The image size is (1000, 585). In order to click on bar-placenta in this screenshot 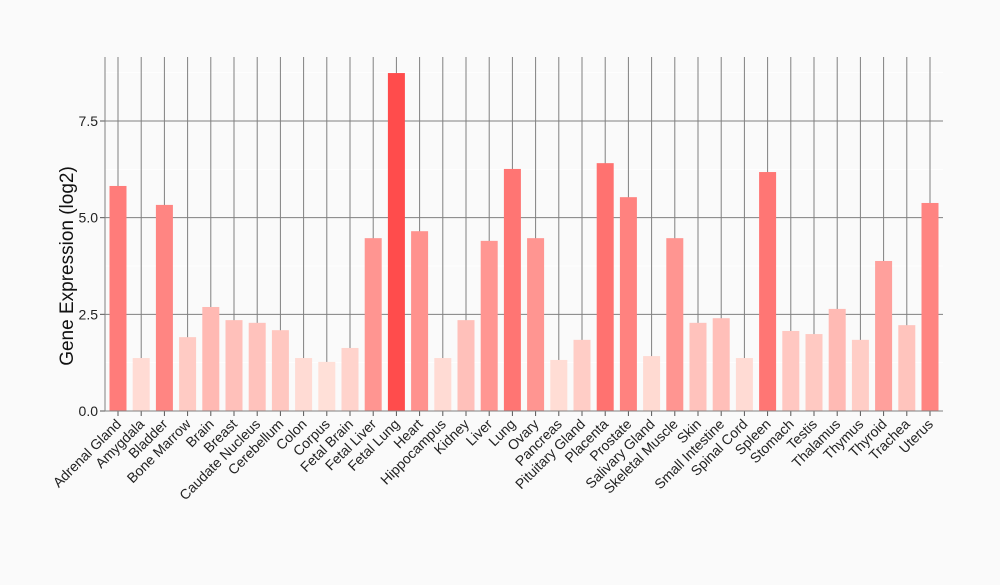, I will do `click(605, 287)`.